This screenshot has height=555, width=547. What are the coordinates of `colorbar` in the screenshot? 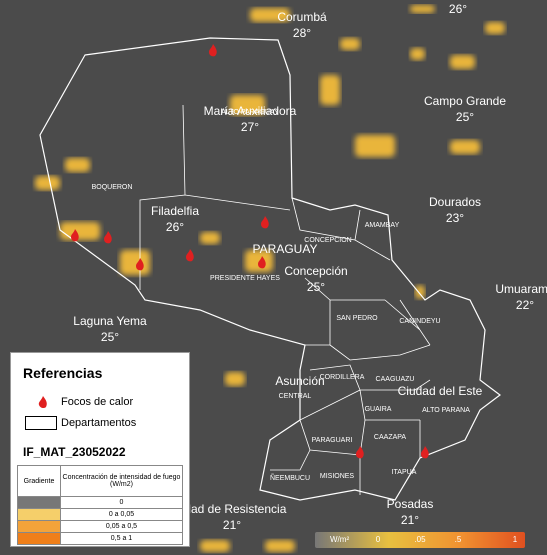 It's located at (420, 540).